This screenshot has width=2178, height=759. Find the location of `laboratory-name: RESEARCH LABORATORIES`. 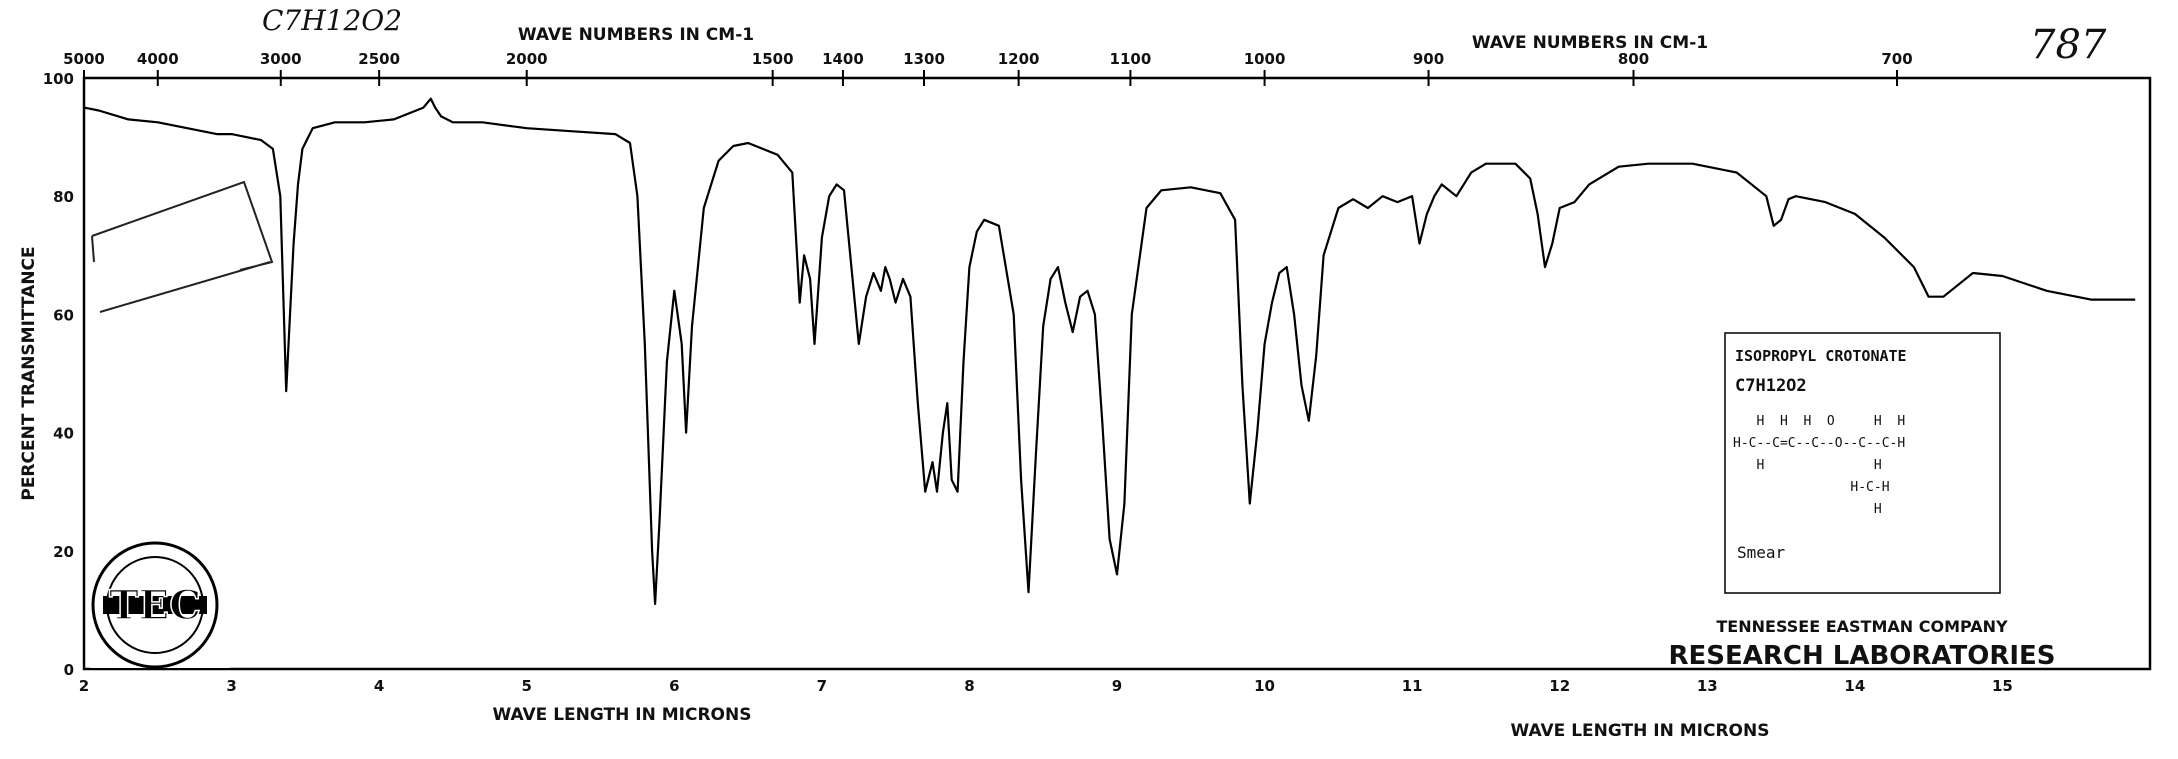

laboratory-name: RESEARCH LABORATORIES is located at coordinates (1861, 656).